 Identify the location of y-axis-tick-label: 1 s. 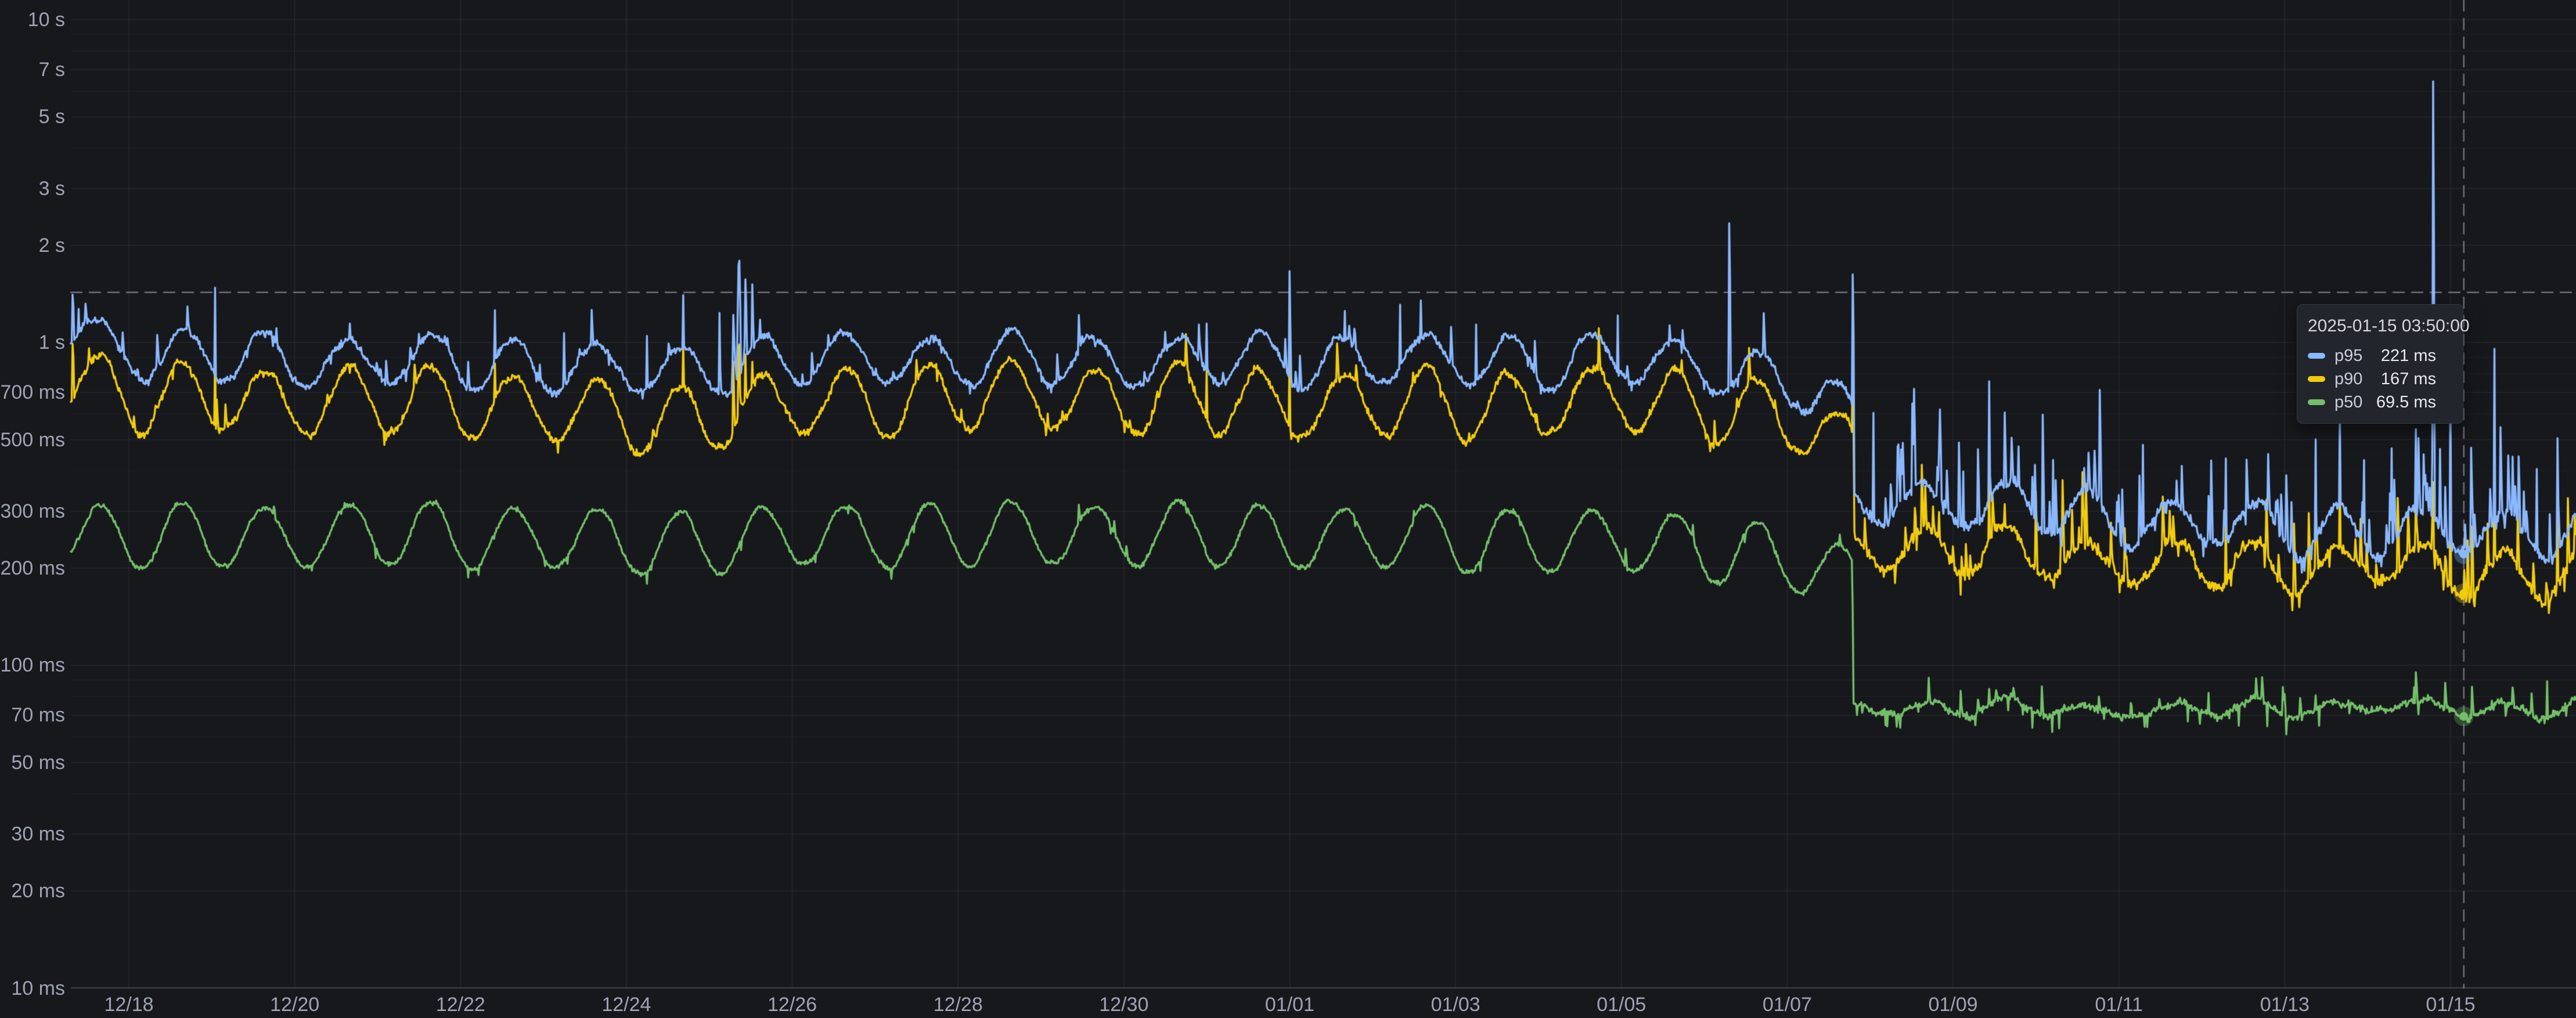
(51, 342).